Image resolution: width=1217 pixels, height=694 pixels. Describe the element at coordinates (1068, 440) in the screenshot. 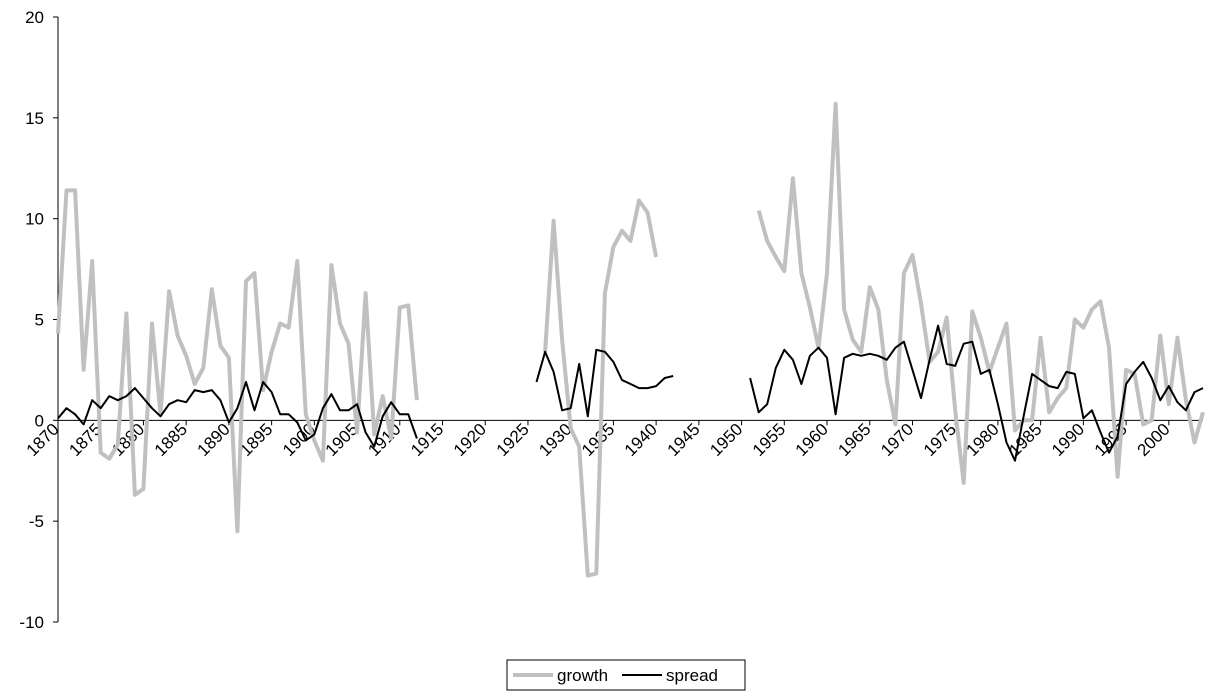

I see `x-tick-label: 1990` at that location.